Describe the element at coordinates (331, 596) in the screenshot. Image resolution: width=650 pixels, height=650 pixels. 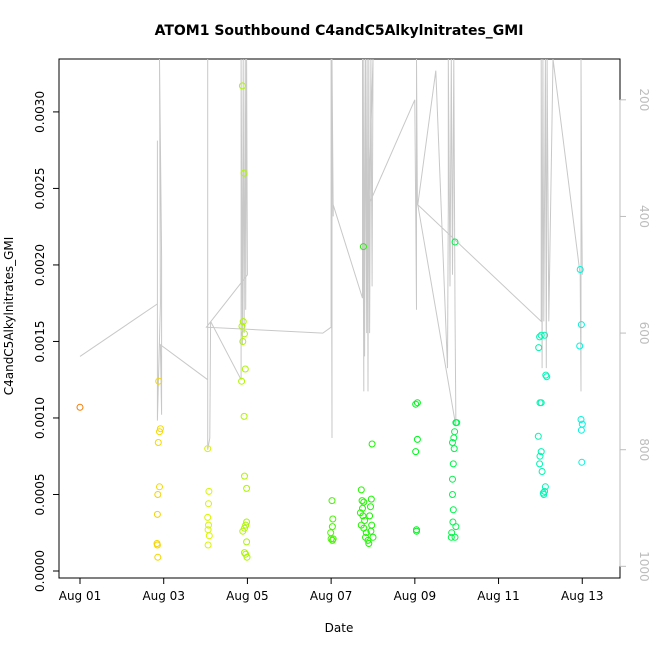
I see `x-tick-label-3: Aug 07` at that location.